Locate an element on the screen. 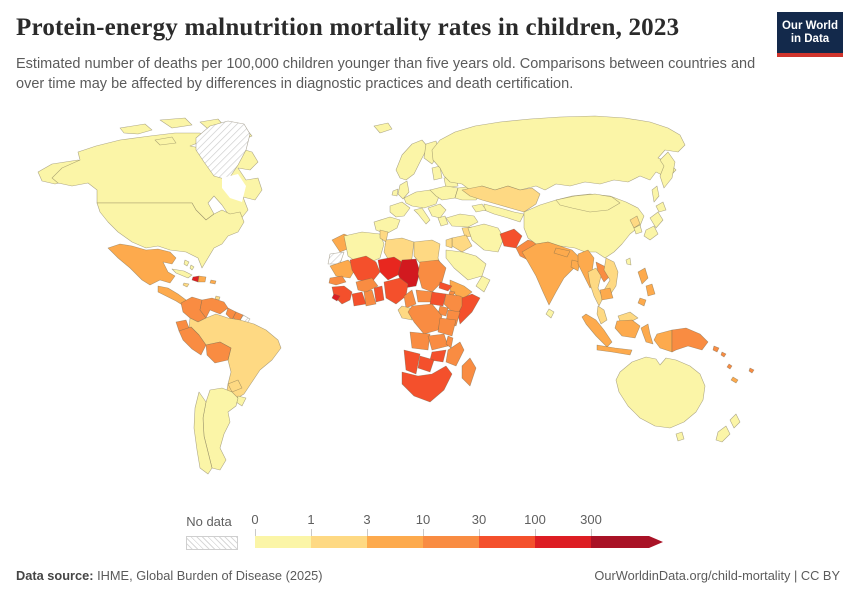  country-ireland is located at coordinates (395, 192).